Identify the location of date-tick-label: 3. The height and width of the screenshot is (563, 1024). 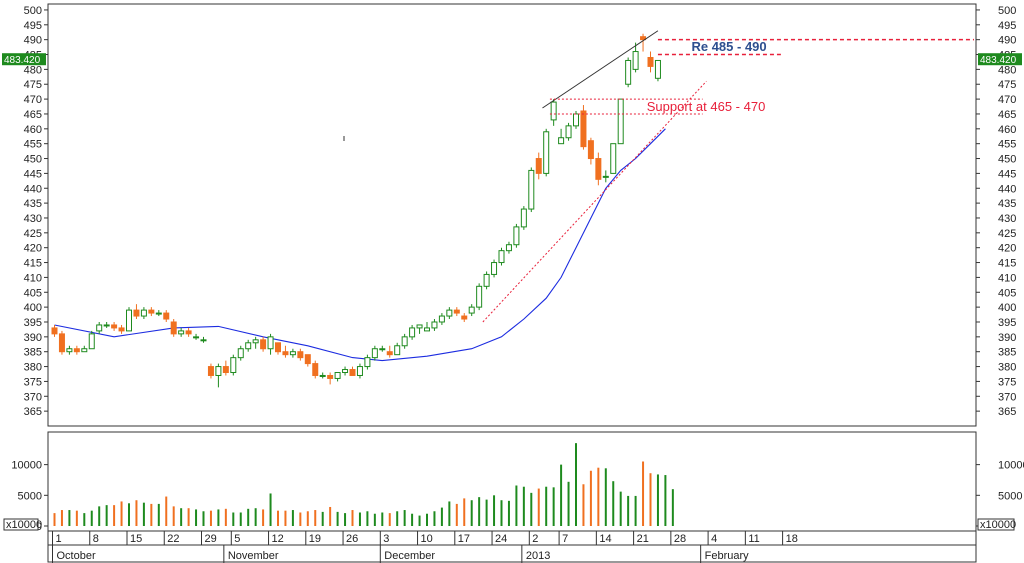
(386, 539).